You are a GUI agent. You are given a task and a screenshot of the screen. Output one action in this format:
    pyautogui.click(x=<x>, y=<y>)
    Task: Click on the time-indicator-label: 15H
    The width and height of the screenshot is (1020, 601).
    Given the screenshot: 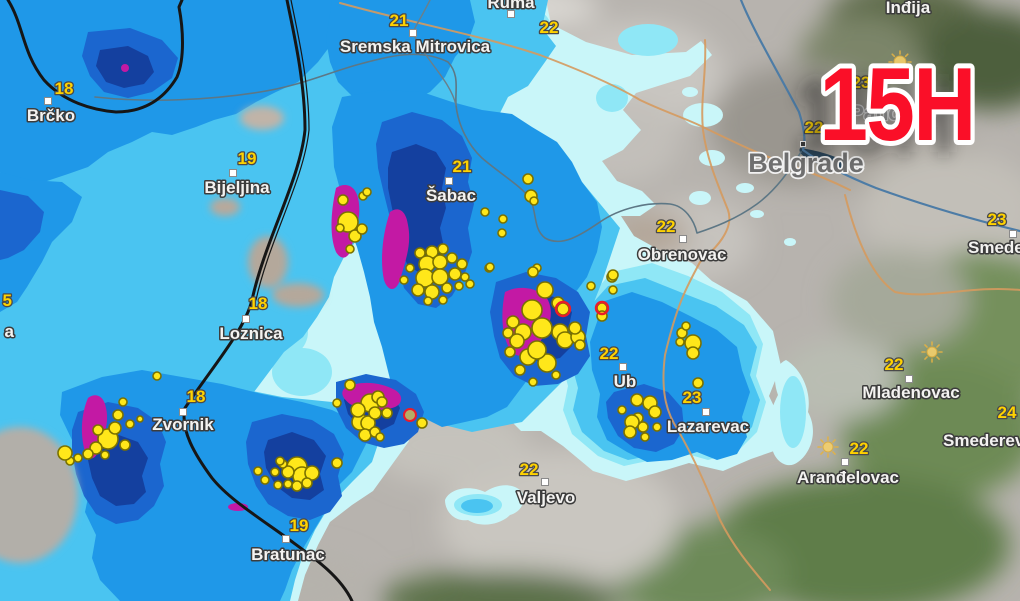 What is the action you would take?
    pyautogui.click(x=896, y=105)
    